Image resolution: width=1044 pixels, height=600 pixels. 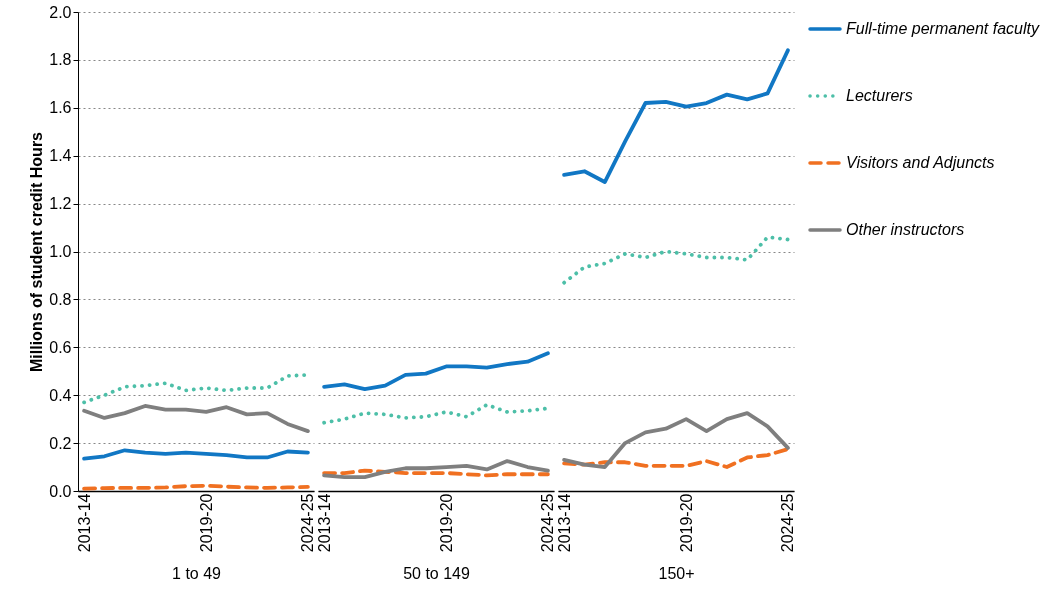 I want to click on y-axis-title: Millions of student credit Hours, so click(x=37, y=252).